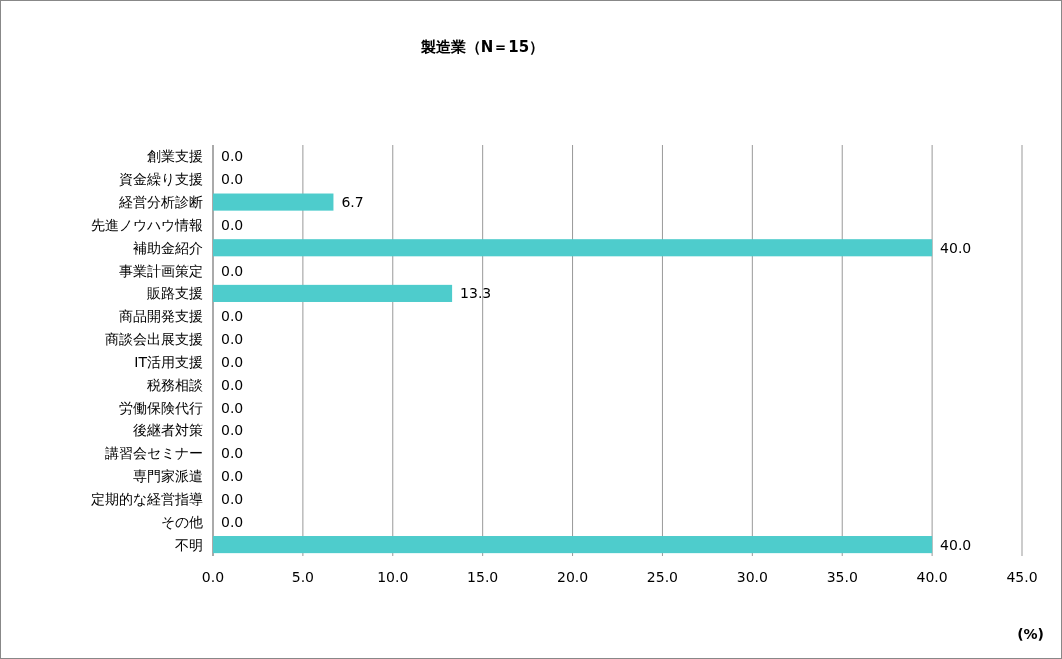  What do you see at coordinates (168, 430) in the screenshot?
I see `y-tick-label: 後継者対策` at bounding box center [168, 430].